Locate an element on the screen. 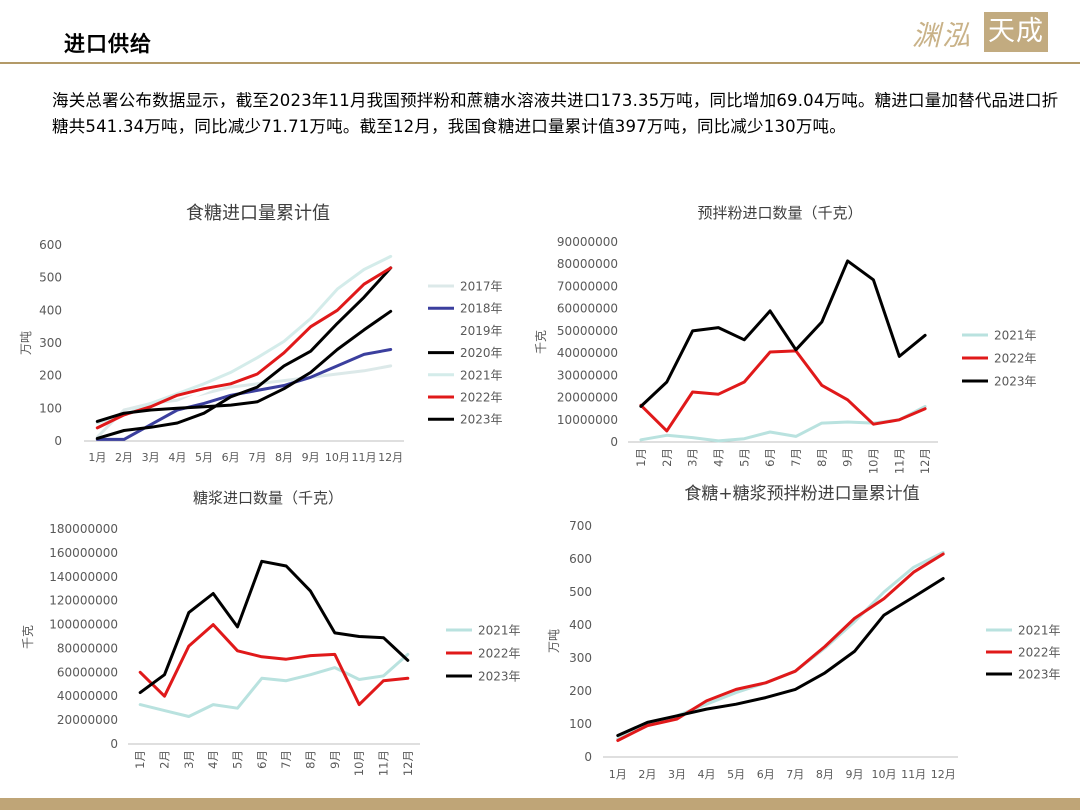  sugar-xtick: 9月 is located at coordinates (311, 457).